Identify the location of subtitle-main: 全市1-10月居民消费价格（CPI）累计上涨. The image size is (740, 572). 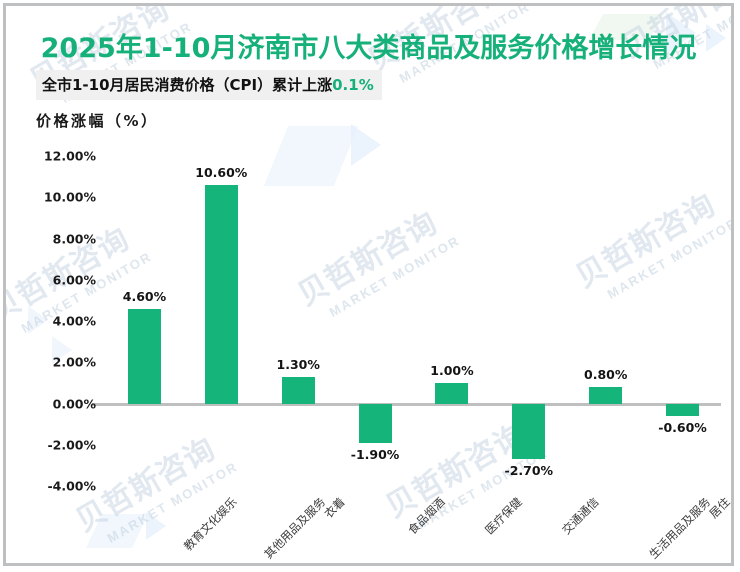
(187, 85).